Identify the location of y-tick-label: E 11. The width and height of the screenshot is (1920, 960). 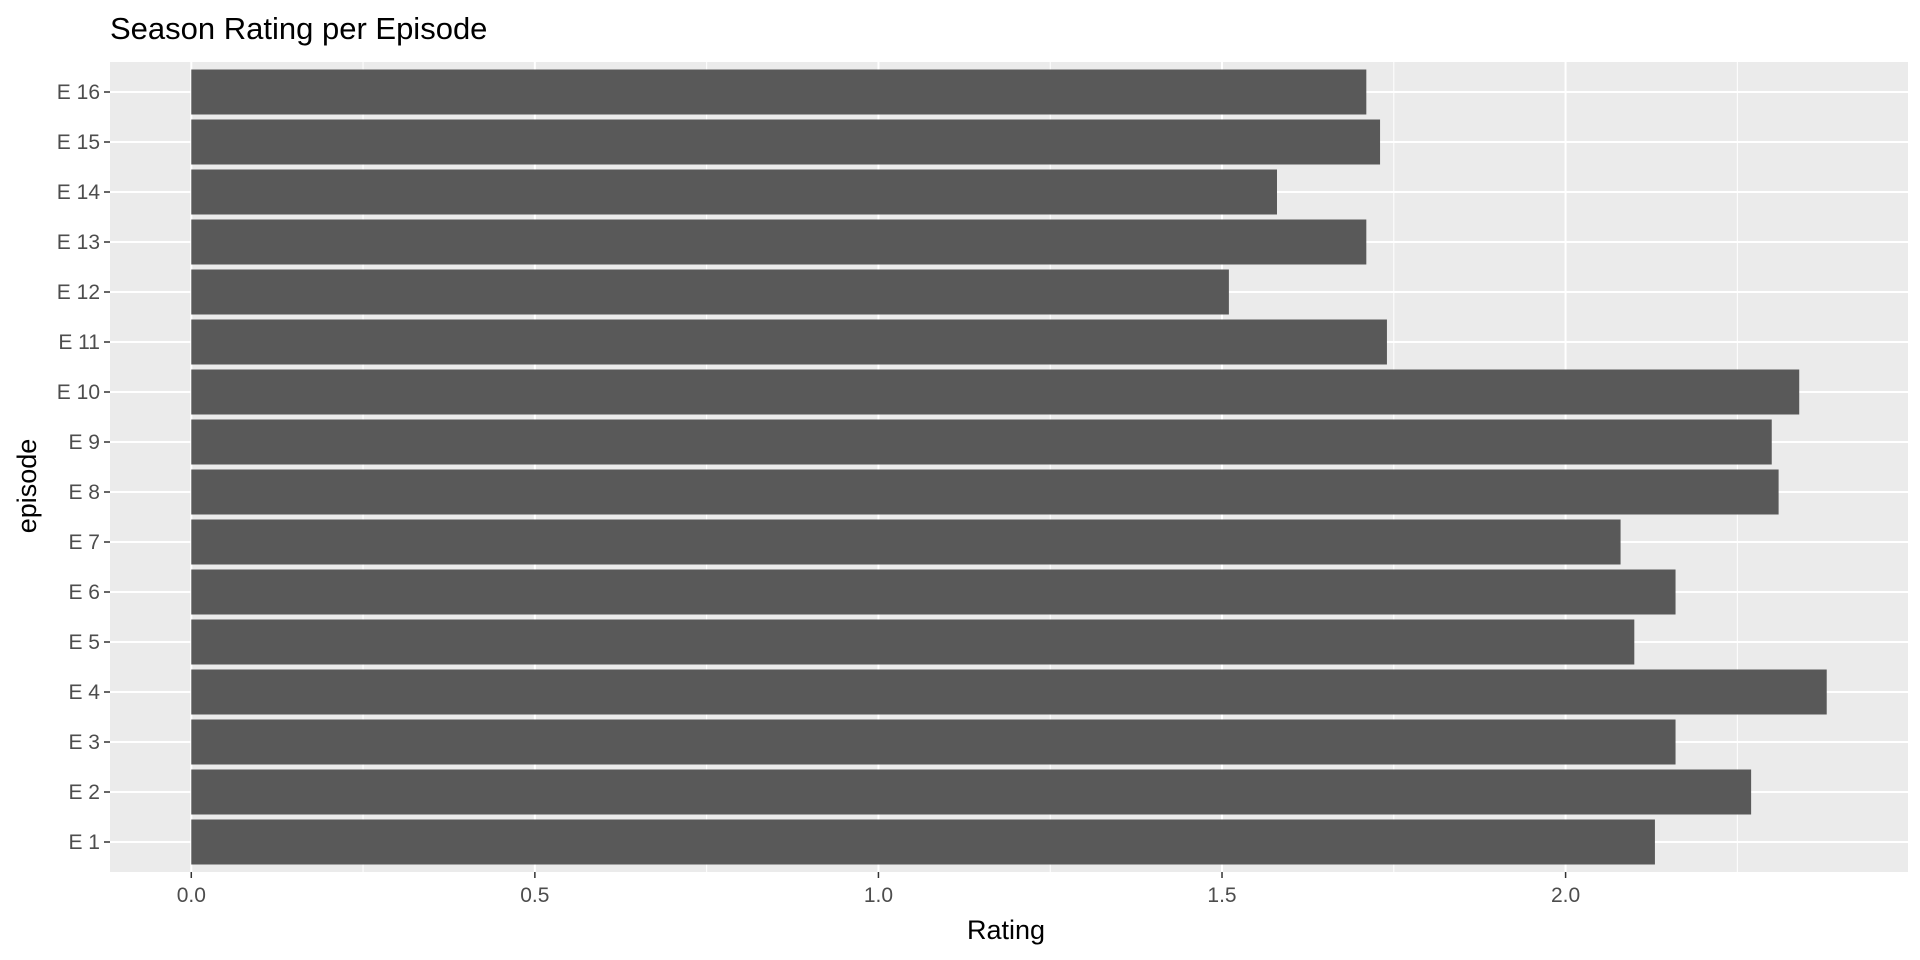
(79, 342).